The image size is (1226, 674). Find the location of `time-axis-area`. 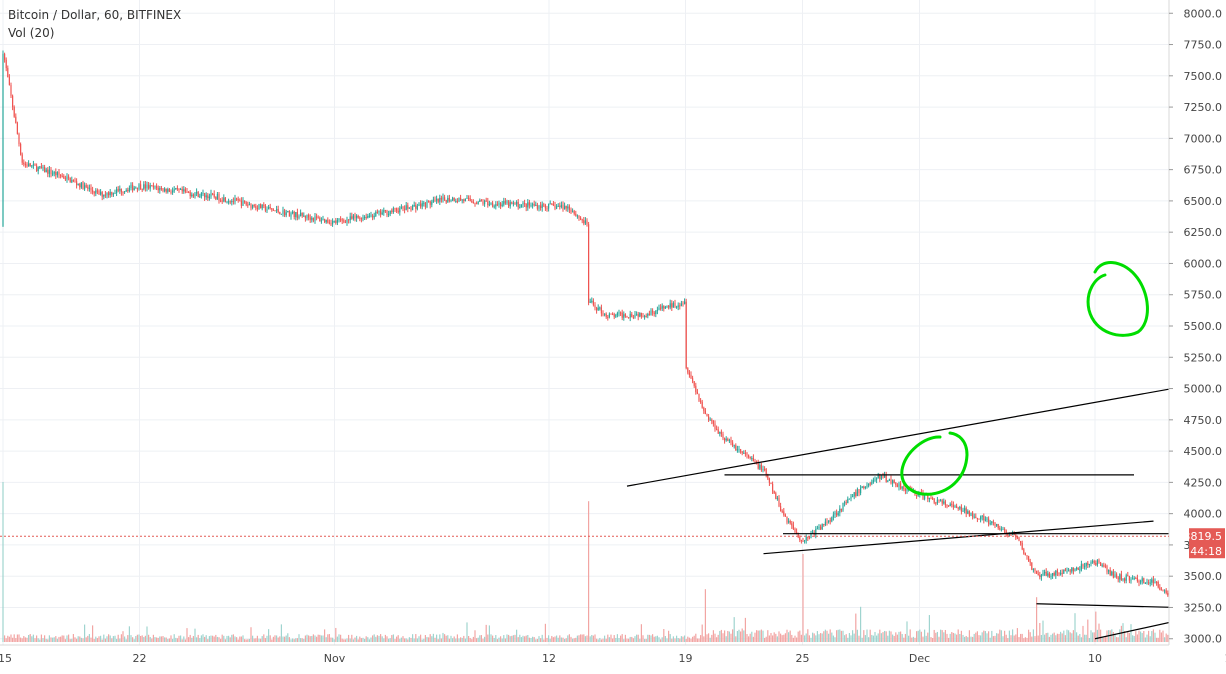

time-axis-area is located at coordinates (613, 657).